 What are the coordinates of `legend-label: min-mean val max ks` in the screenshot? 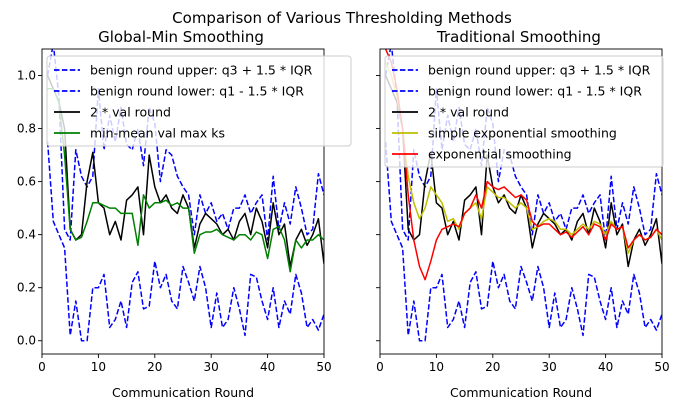 It's located at (157, 133).